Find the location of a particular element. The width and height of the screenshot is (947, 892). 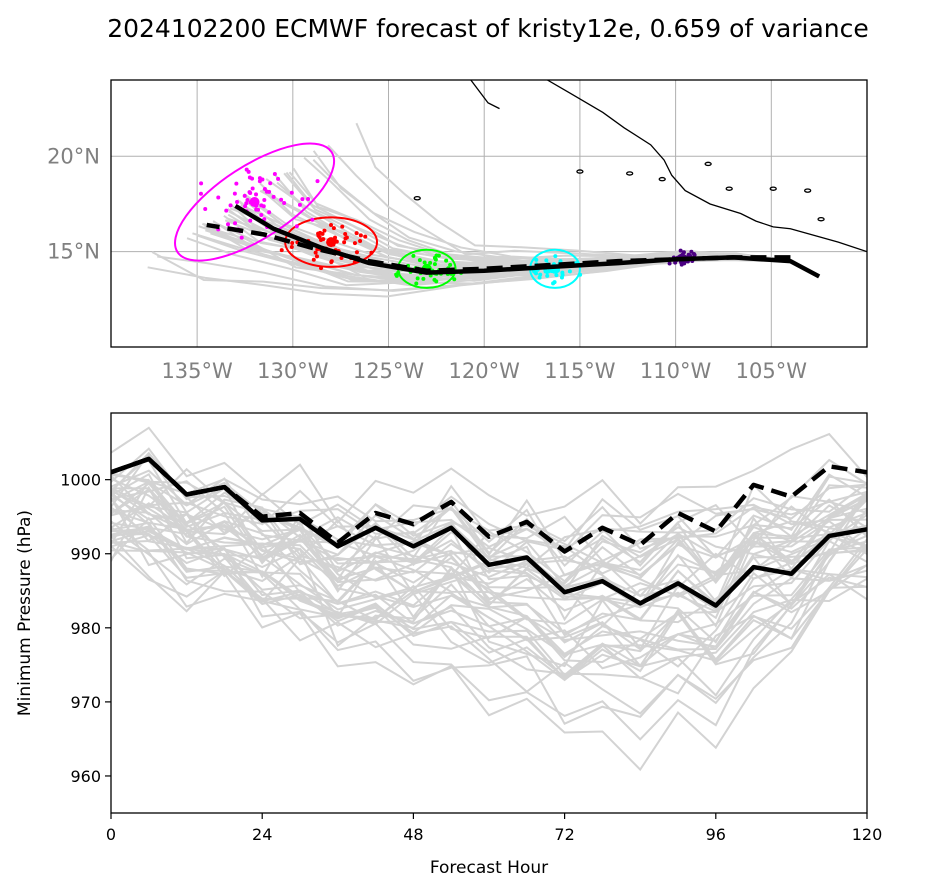

map-latitude-ticks: 15°N 20°N is located at coordinates (73, 203).